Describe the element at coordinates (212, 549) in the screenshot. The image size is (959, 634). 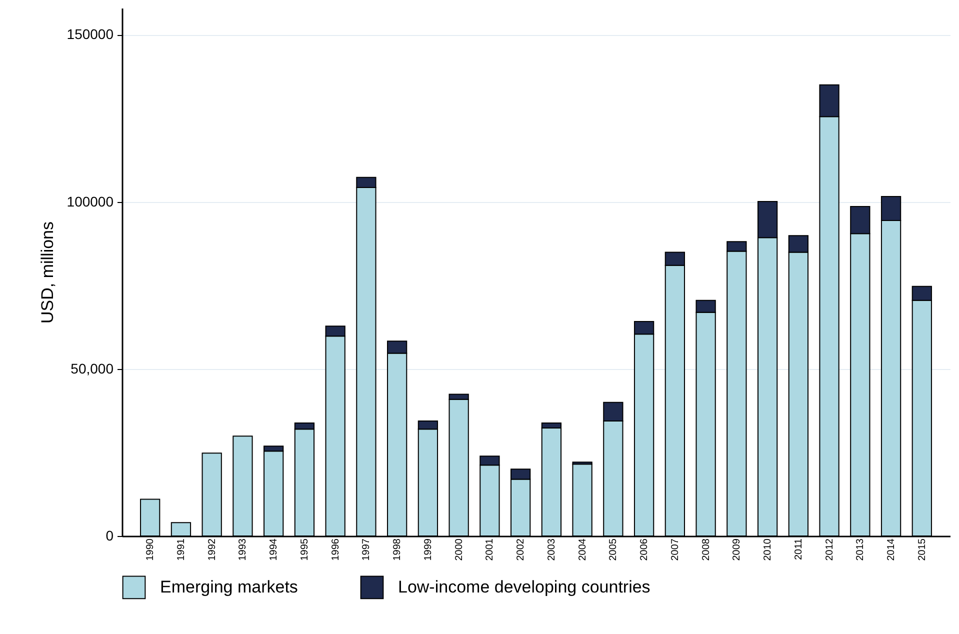
I see `x-tick-label: 1992` at that location.